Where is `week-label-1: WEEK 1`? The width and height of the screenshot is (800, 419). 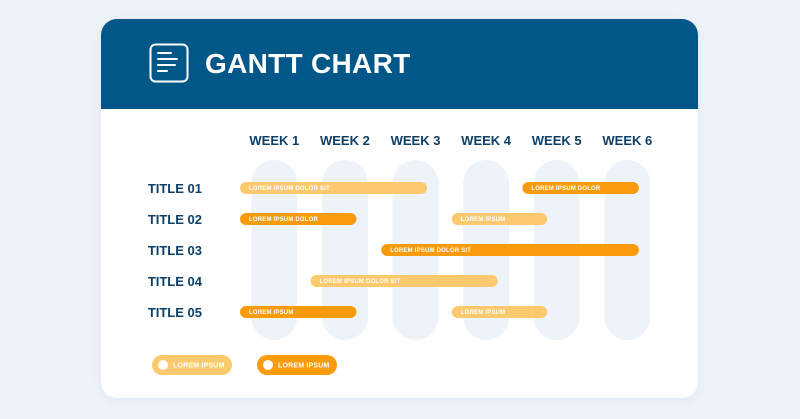
week-label-1: WEEK 1 is located at coordinates (274, 140).